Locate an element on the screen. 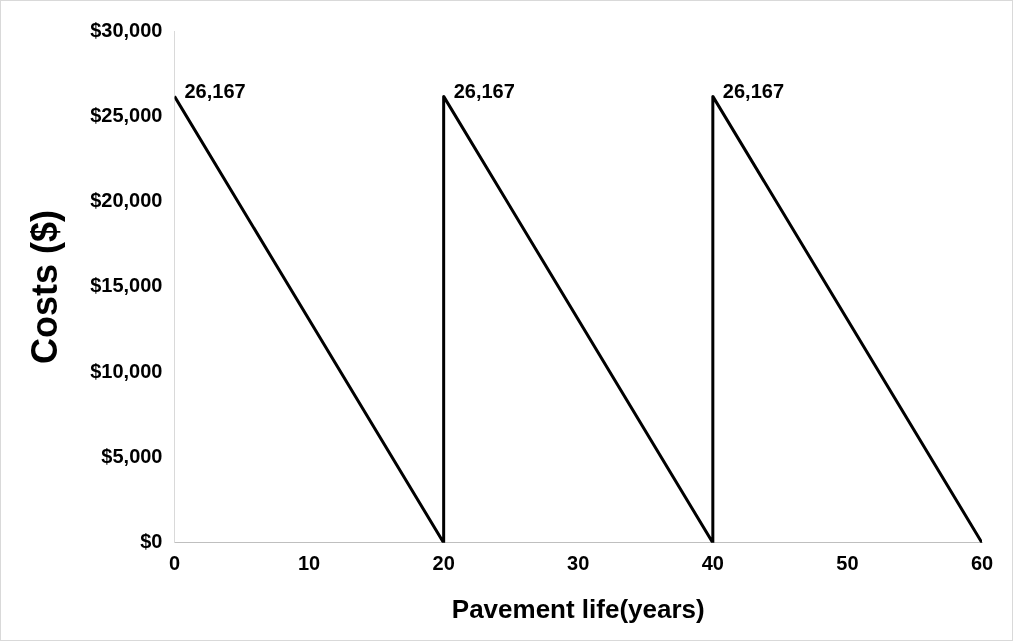  x-tick-label: 0 is located at coordinates (174, 563).